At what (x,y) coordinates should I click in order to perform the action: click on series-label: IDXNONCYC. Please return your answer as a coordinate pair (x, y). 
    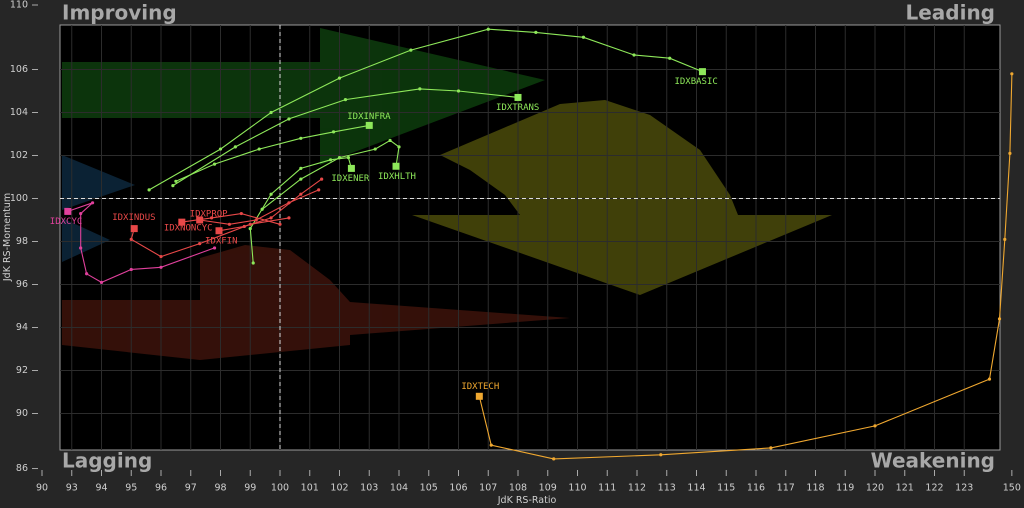
    Looking at the image, I should click on (188, 229).